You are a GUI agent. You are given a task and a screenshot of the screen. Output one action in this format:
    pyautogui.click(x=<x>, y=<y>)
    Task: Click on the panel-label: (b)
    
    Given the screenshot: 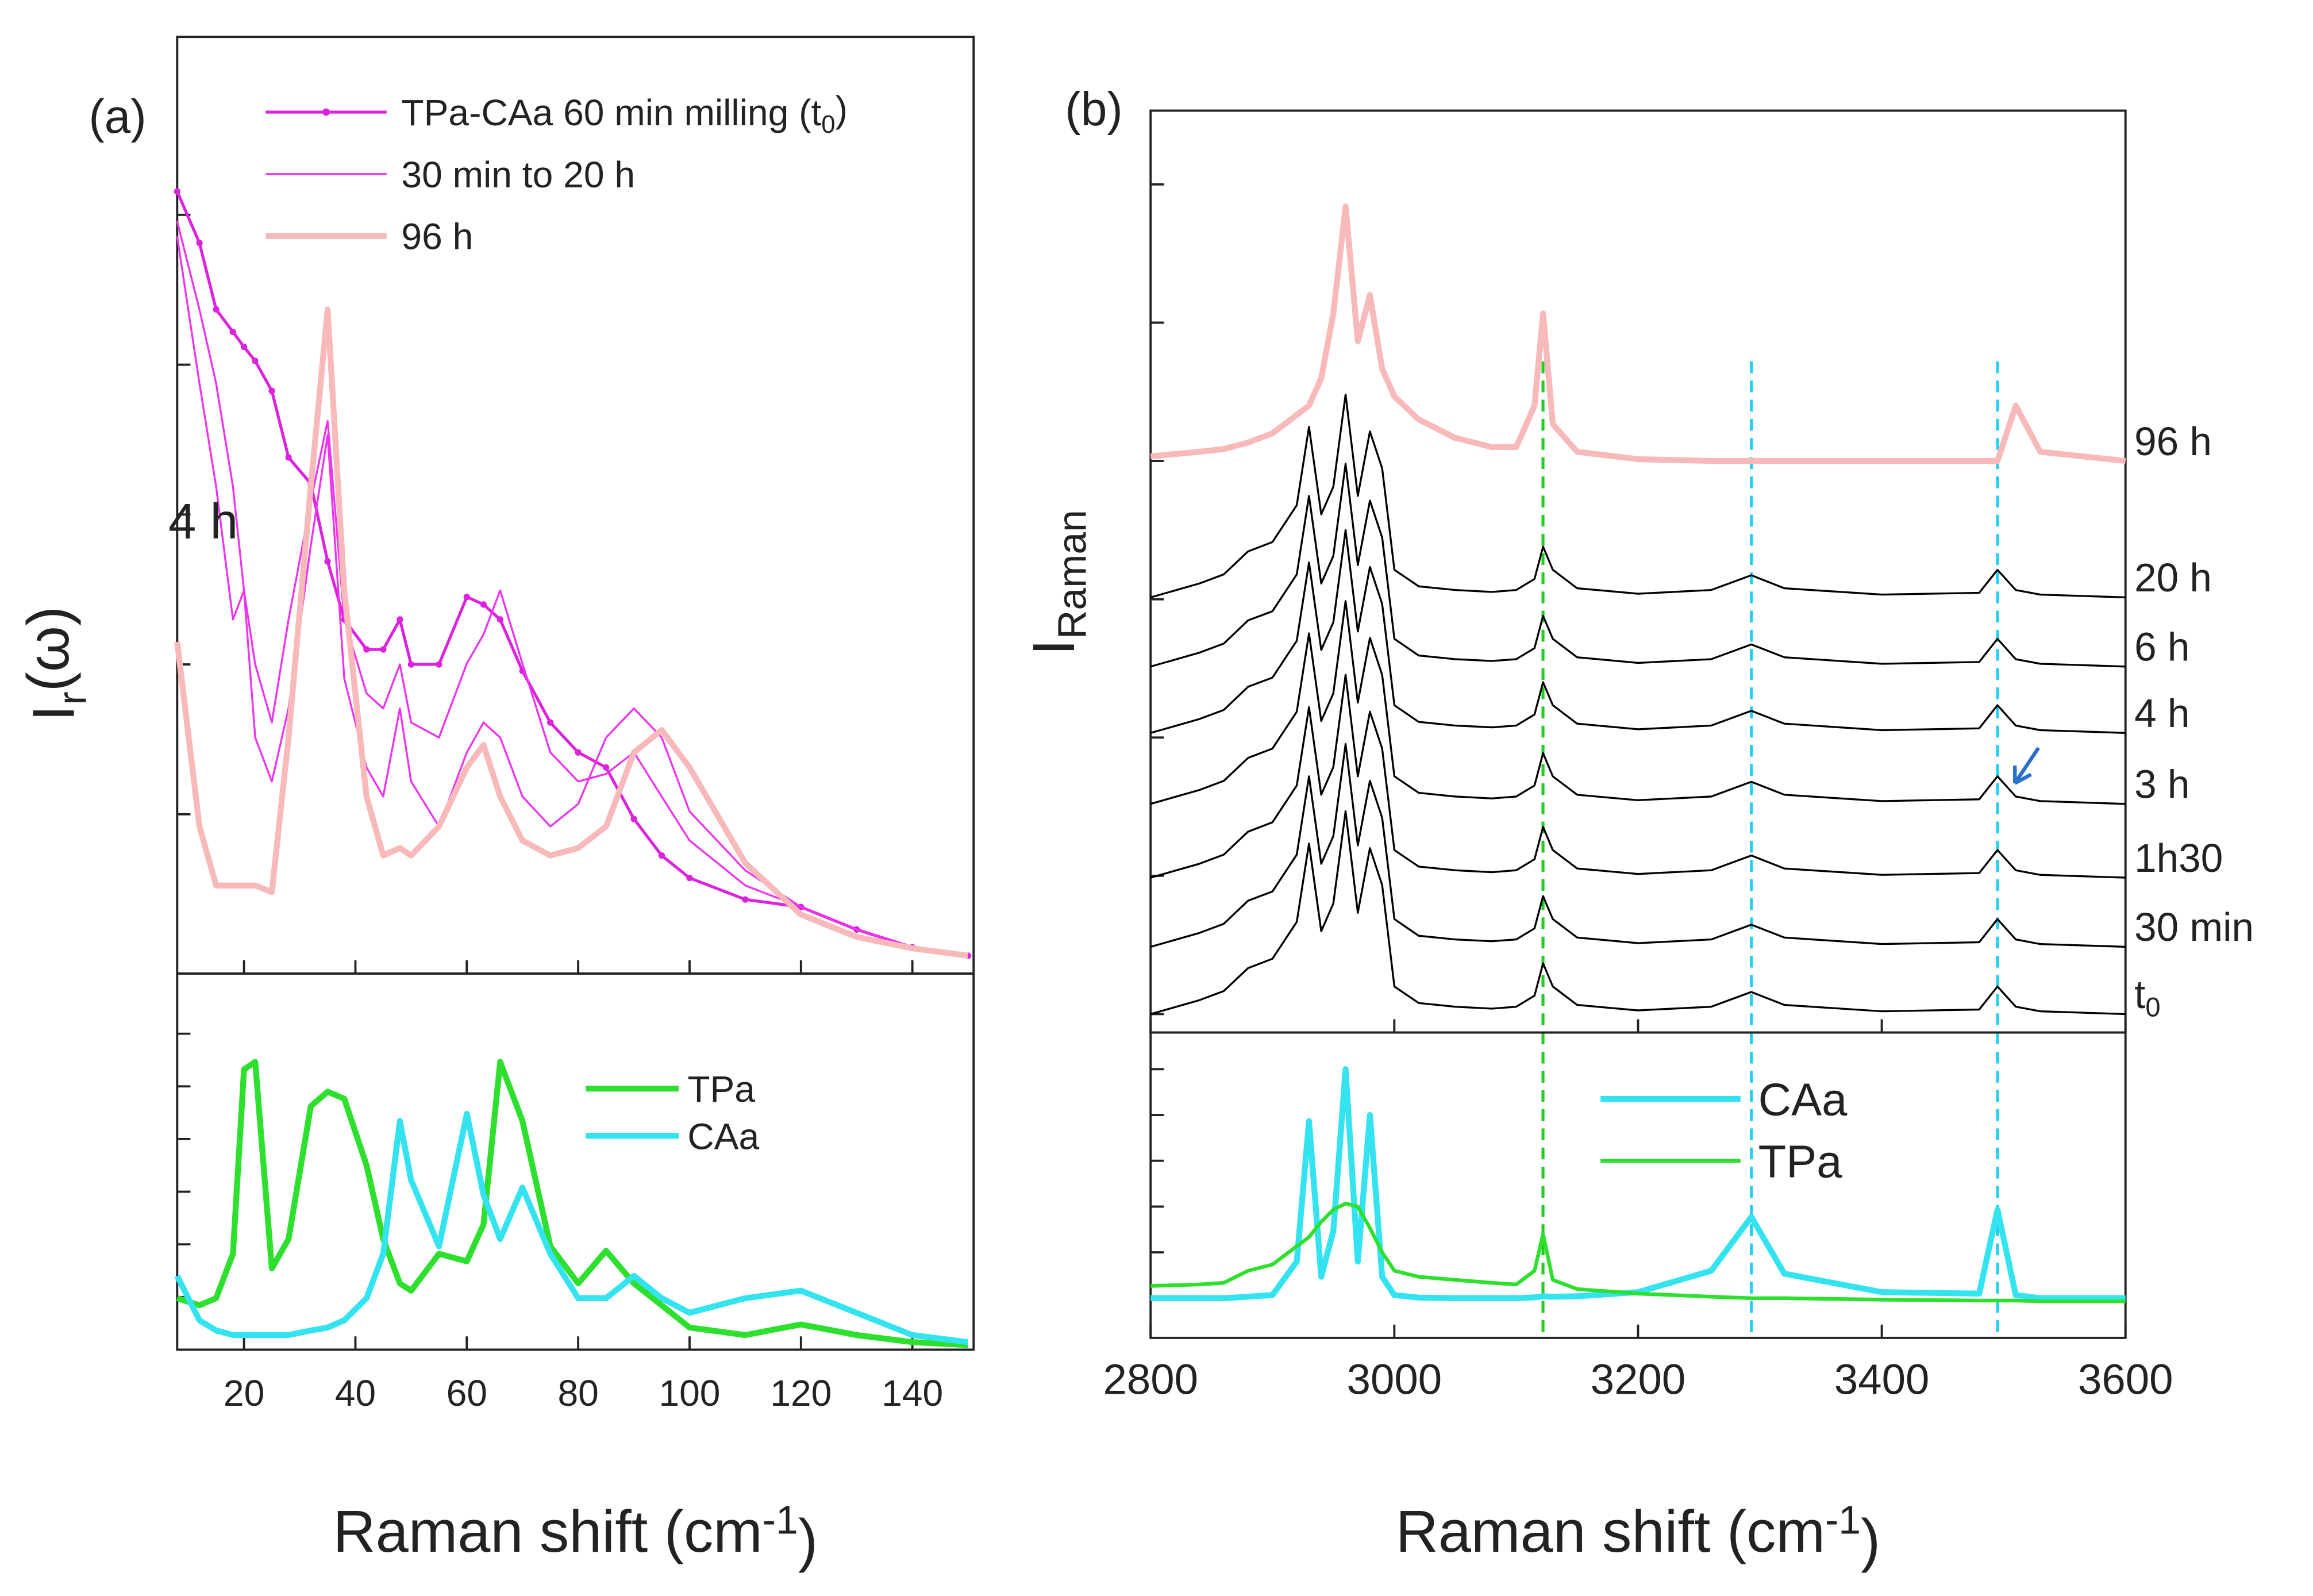 What is the action you would take?
    pyautogui.click(x=1093, y=109)
    